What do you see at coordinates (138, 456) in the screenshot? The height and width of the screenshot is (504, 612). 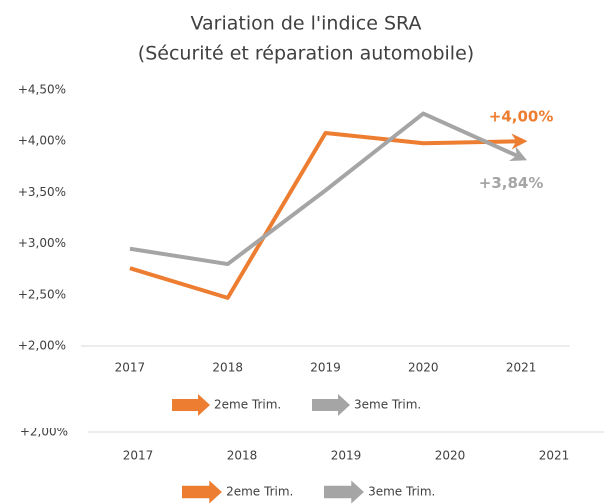 I see `ghost-x-label: 2017` at bounding box center [138, 456].